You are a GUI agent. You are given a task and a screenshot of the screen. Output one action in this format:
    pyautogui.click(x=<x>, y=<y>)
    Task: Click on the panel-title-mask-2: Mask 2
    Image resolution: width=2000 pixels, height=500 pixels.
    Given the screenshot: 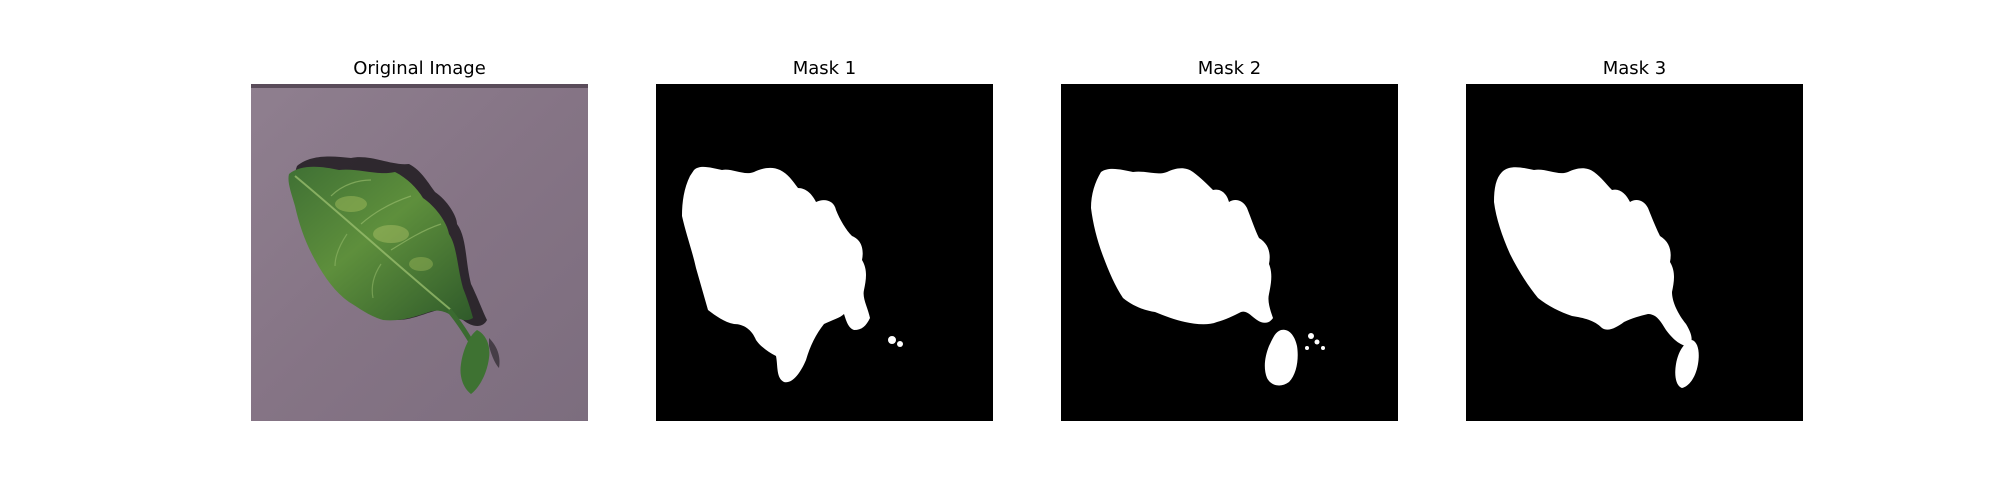 What is the action you would take?
    pyautogui.click(x=1229, y=68)
    